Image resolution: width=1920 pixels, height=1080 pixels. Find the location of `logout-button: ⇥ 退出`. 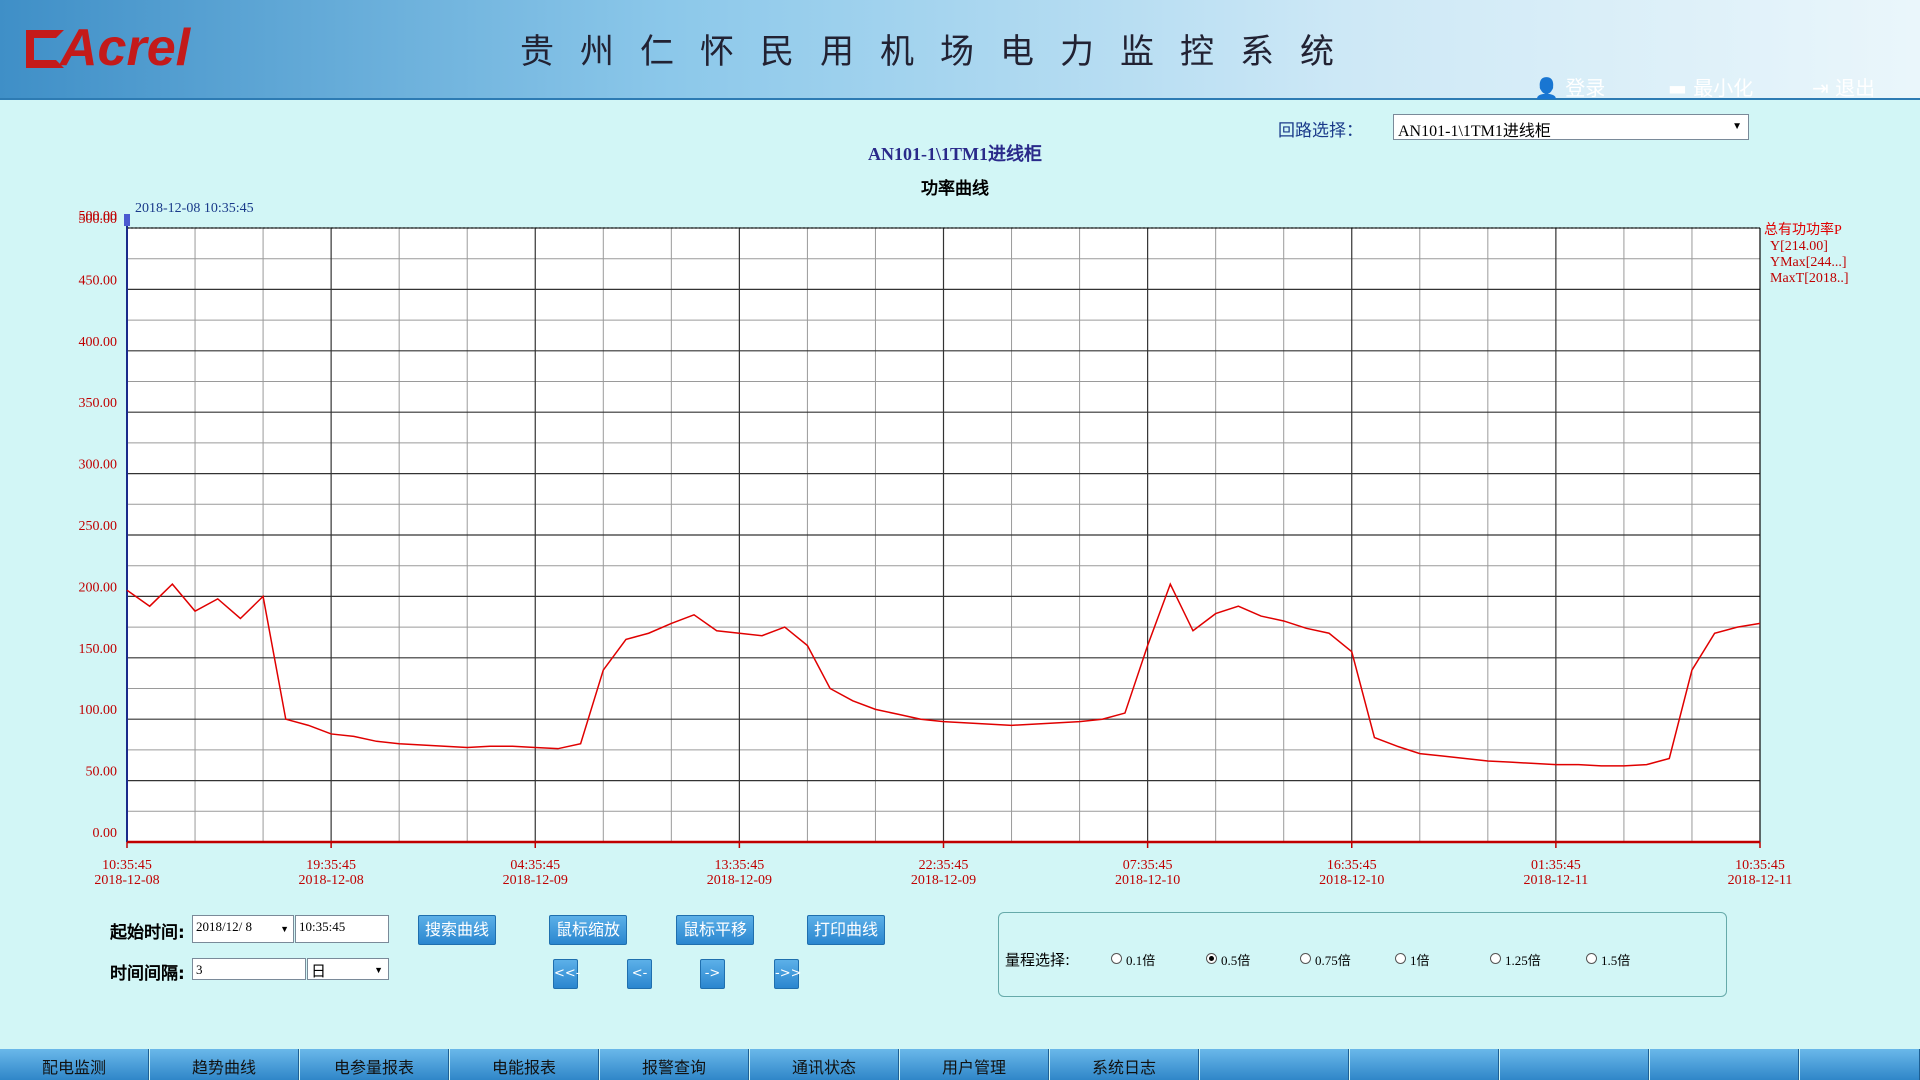

logout-button: ⇥ 退出 is located at coordinates (1844, 88).